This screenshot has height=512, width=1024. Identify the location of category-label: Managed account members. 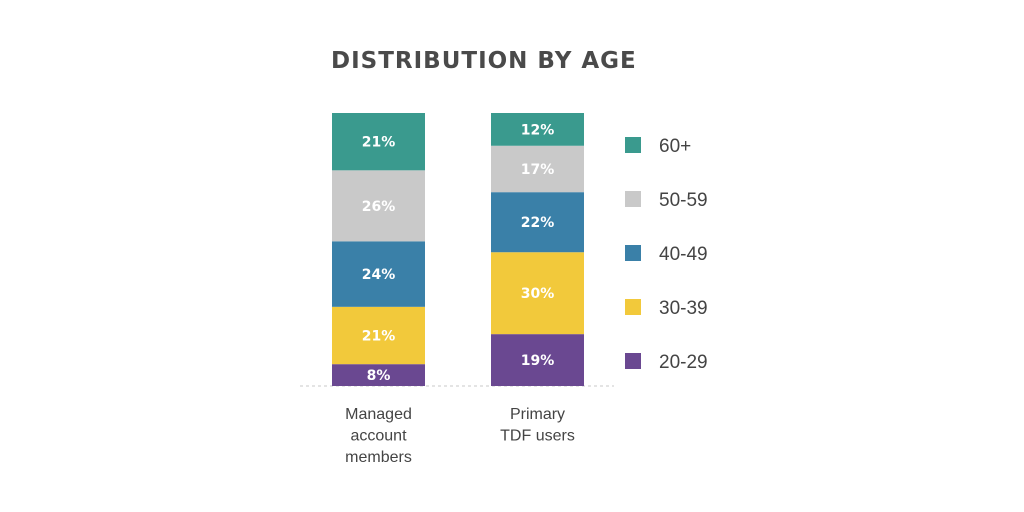
(378, 436).